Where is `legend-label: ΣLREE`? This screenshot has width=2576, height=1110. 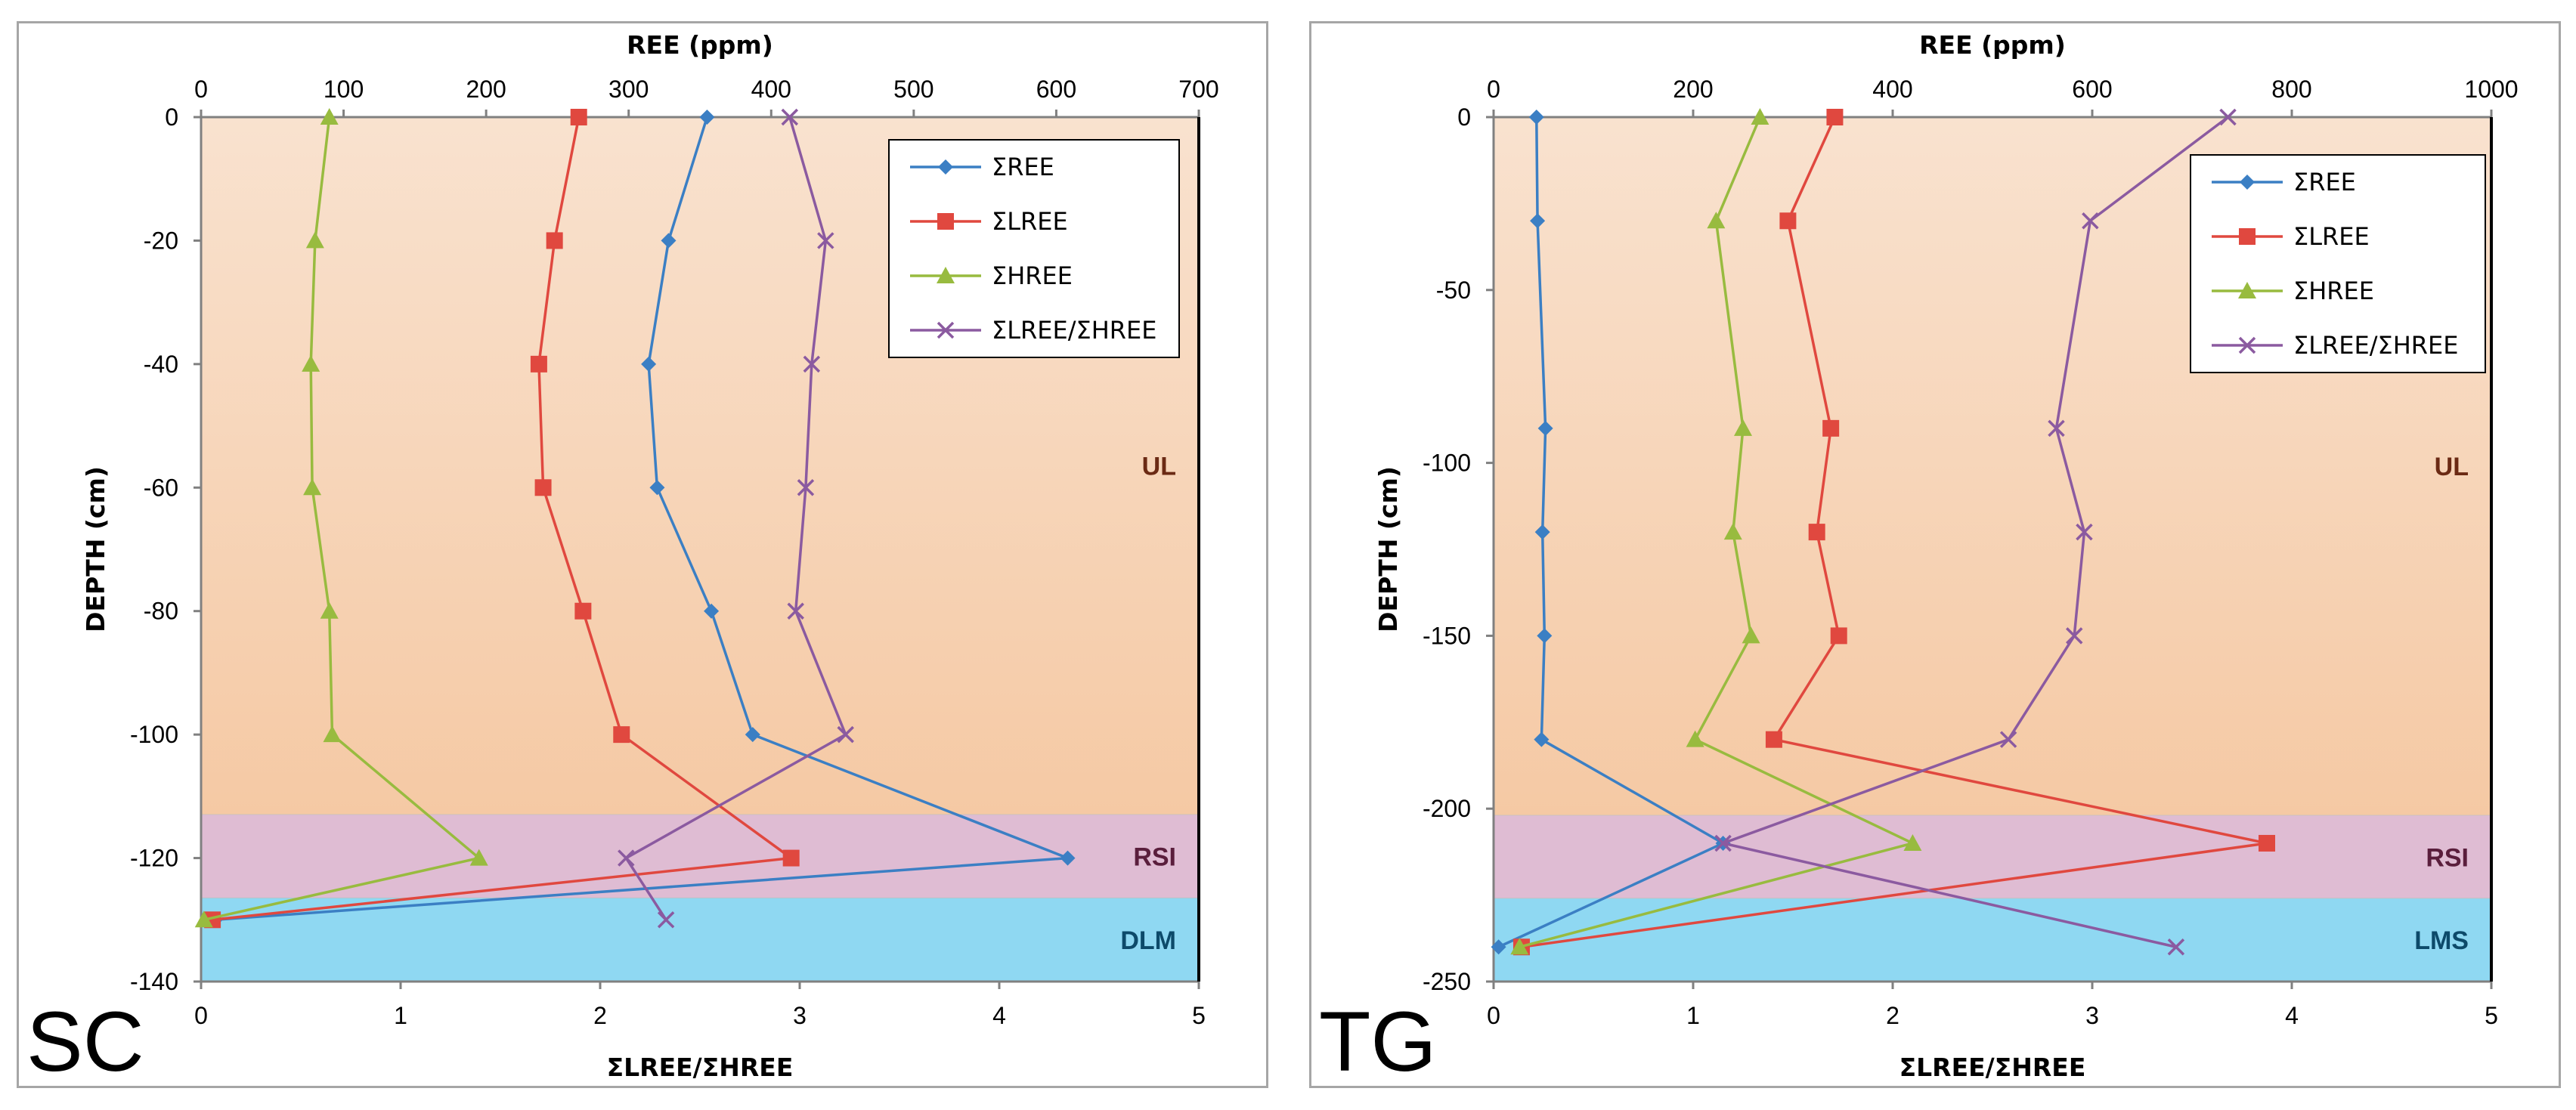 legend-label: ΣLREE is located at coordinates (1030, 221).